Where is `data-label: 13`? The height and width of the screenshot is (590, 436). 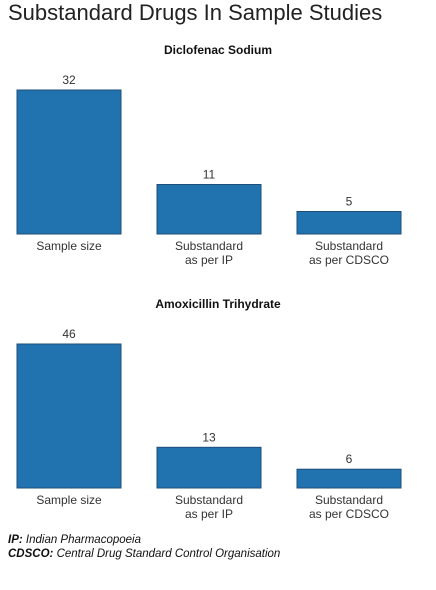
data-label: 13 is located at coordinates (209, 437).